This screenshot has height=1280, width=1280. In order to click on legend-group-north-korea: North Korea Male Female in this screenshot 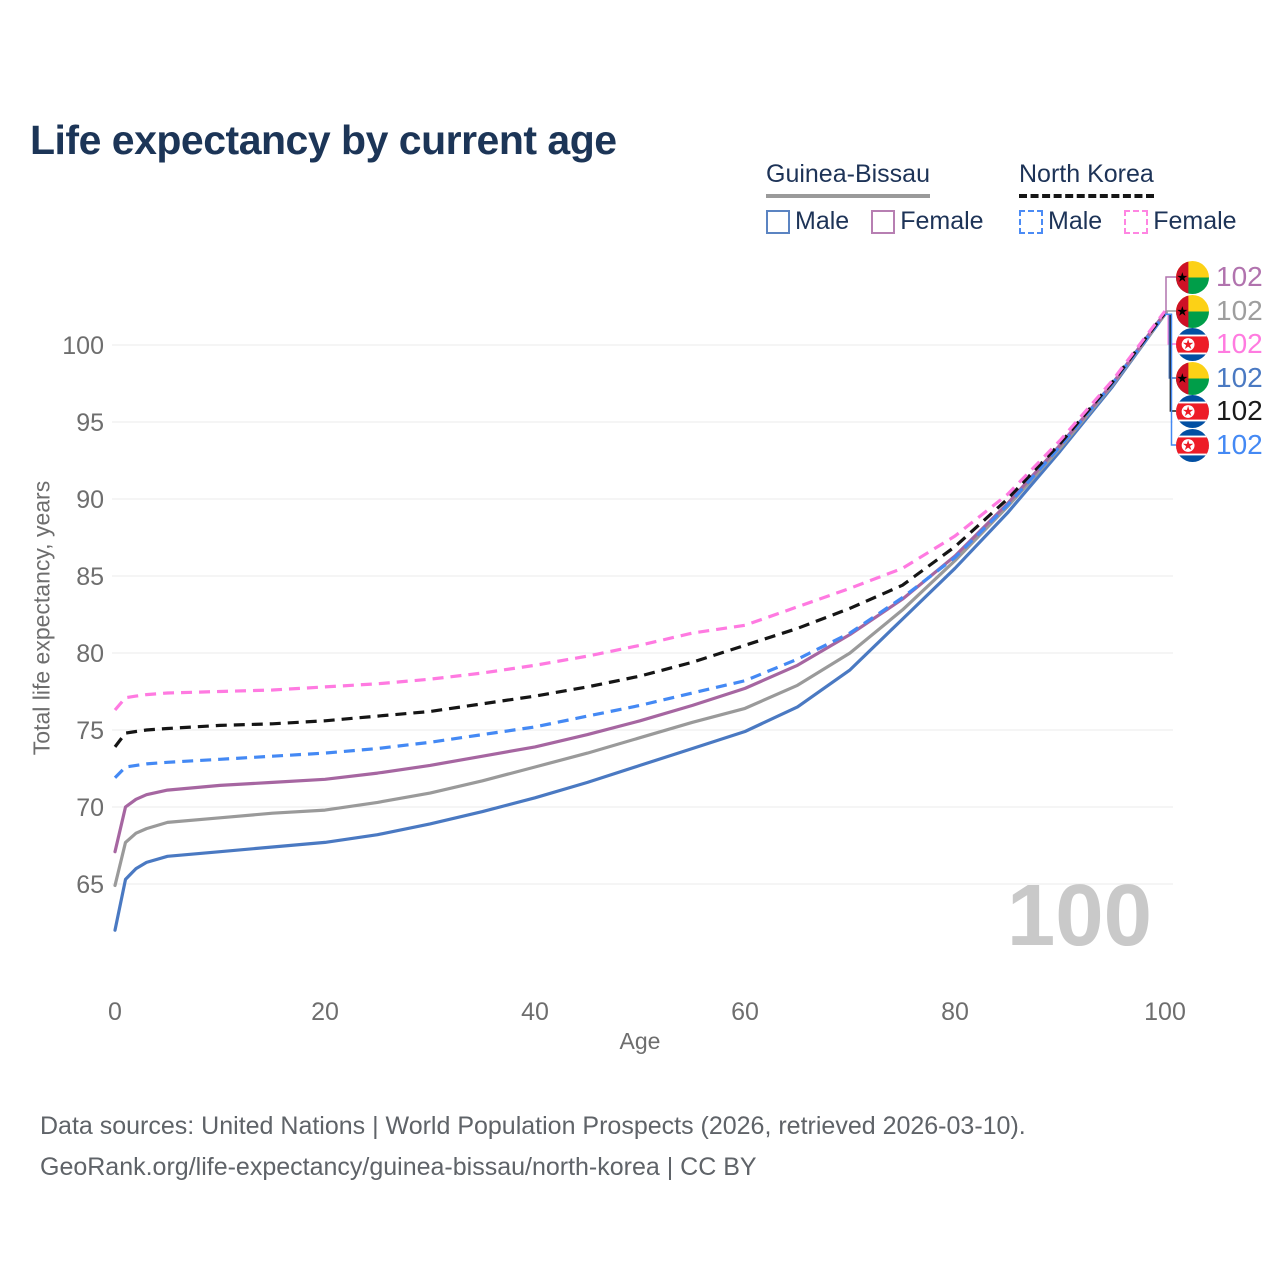, I will do `click(1128, 198)`.